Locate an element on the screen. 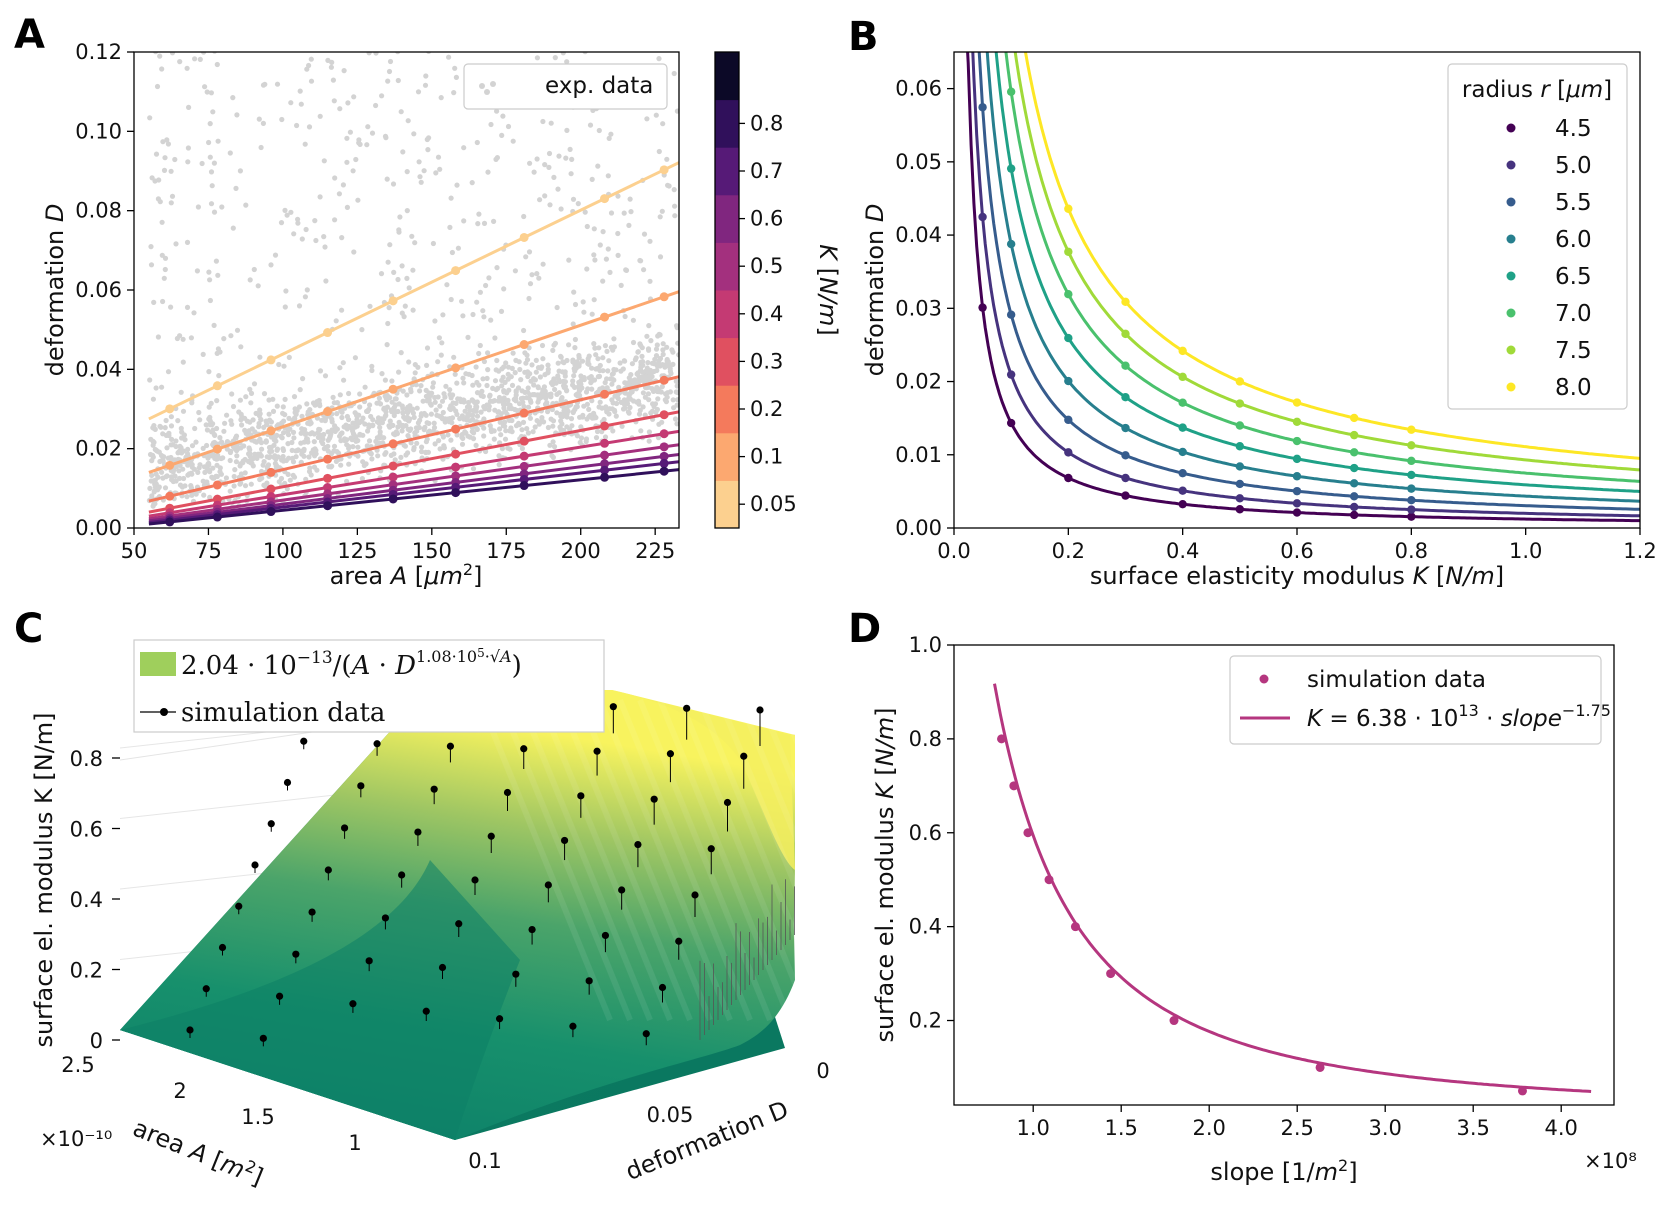  colorbar-frame is located at coordinates (727, 290).